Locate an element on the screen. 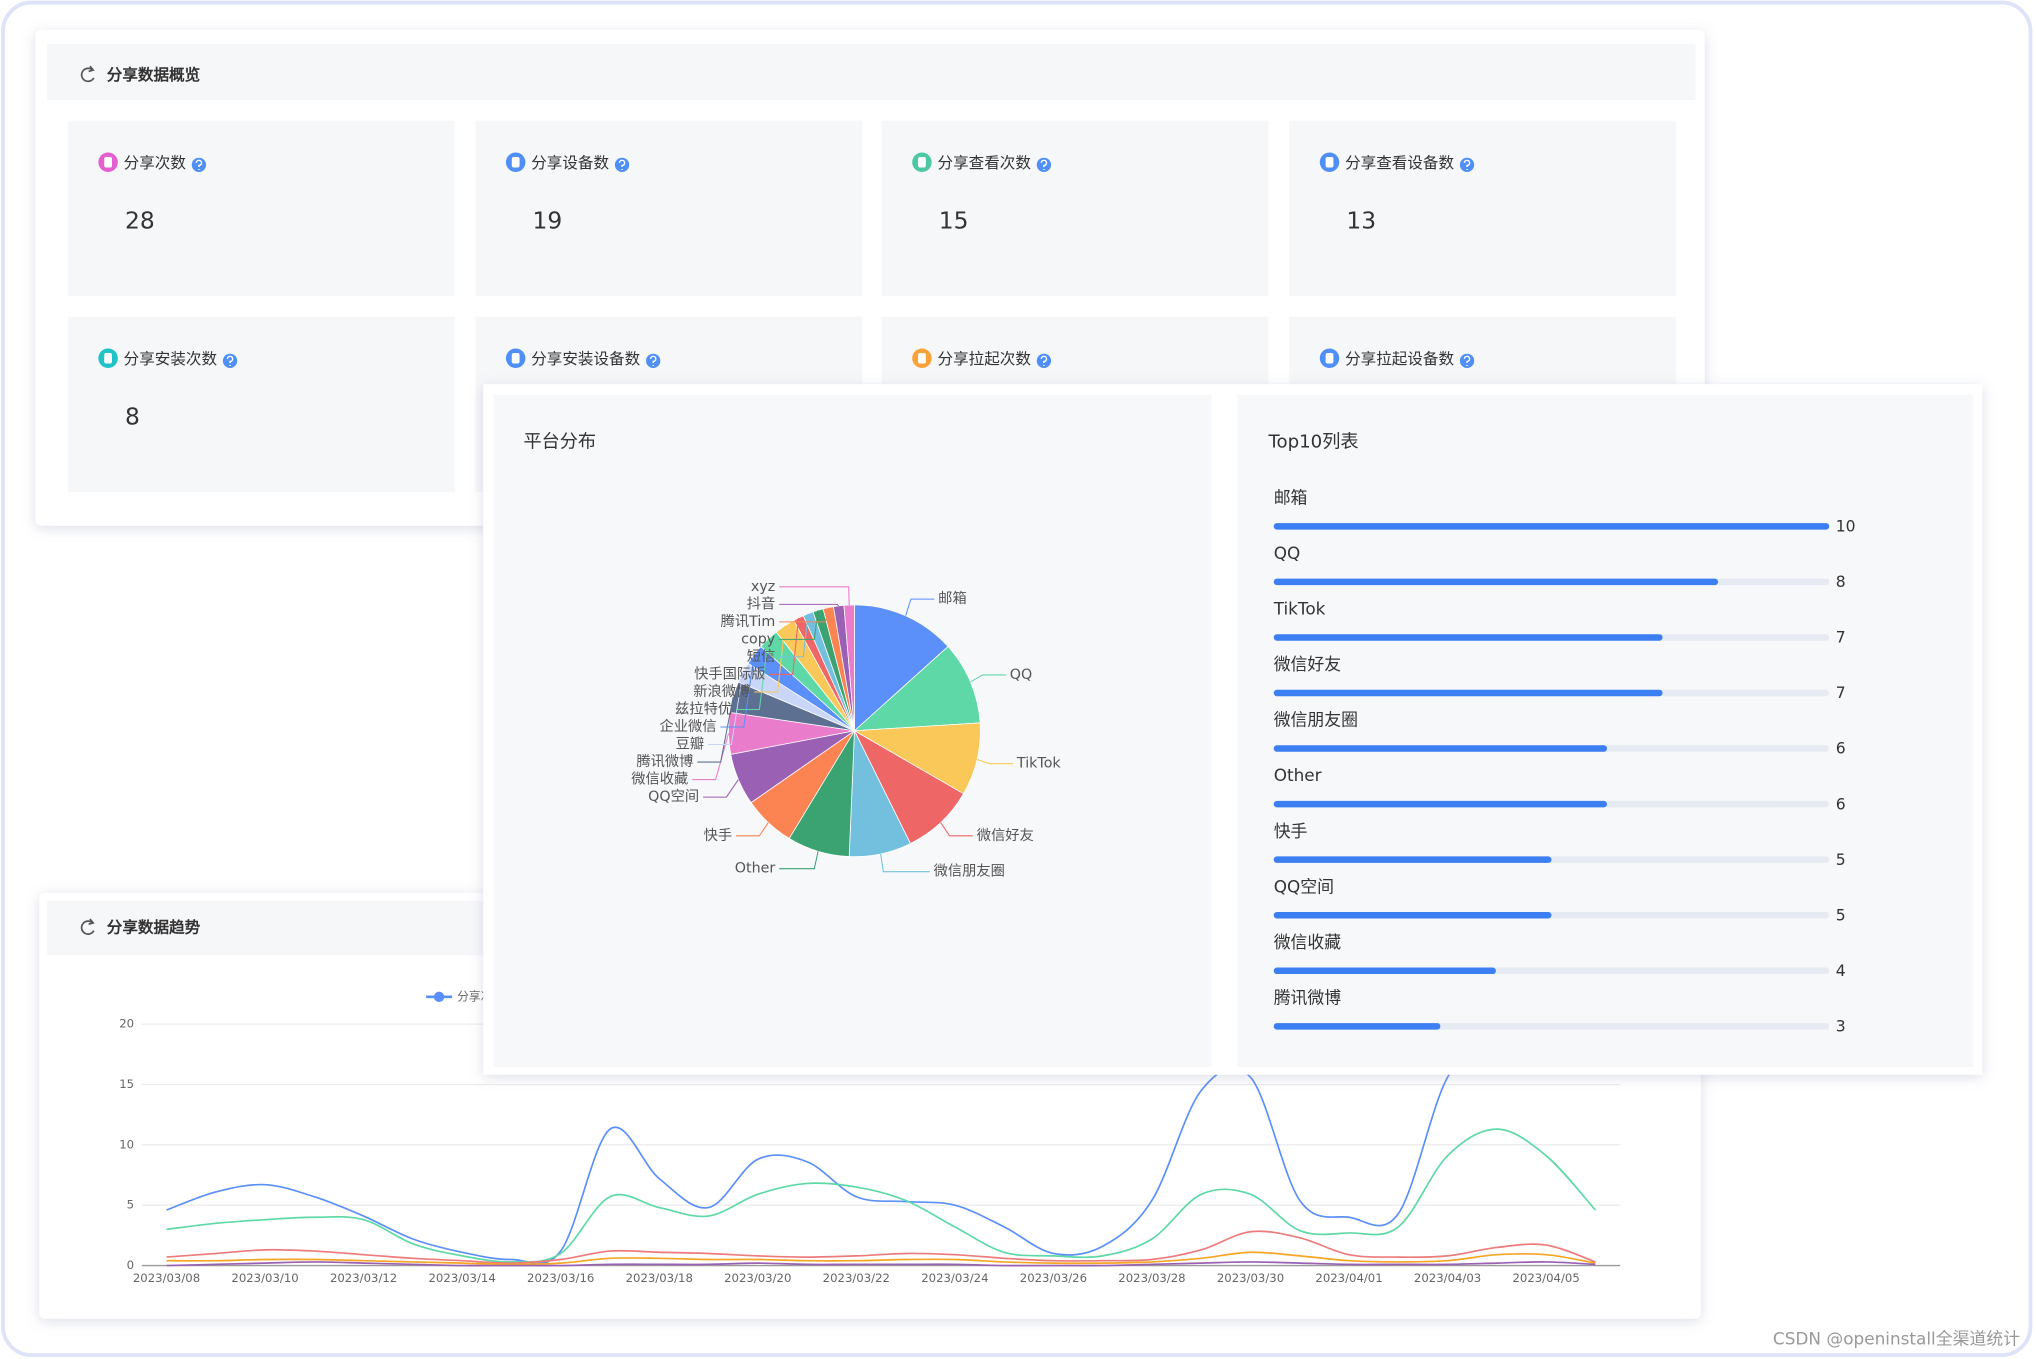 The height and width of the screenshot is (1359, 2036). pie-title: 平台分布 is located at coordinates (559, 442).